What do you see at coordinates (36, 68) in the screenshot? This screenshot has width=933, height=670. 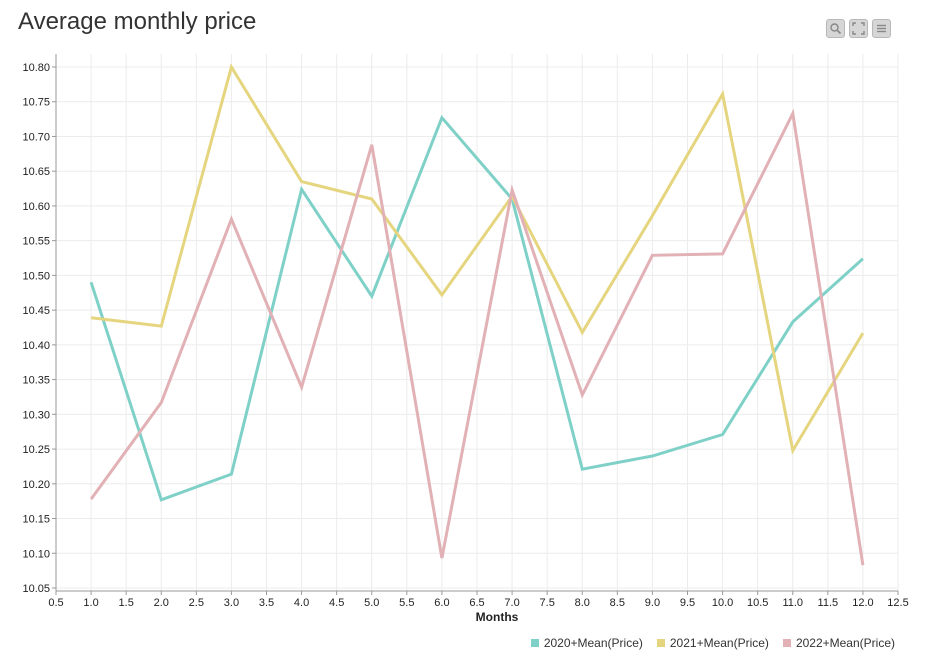 I see `y-tick-label: 10.80` at bounding box center [36, 68].